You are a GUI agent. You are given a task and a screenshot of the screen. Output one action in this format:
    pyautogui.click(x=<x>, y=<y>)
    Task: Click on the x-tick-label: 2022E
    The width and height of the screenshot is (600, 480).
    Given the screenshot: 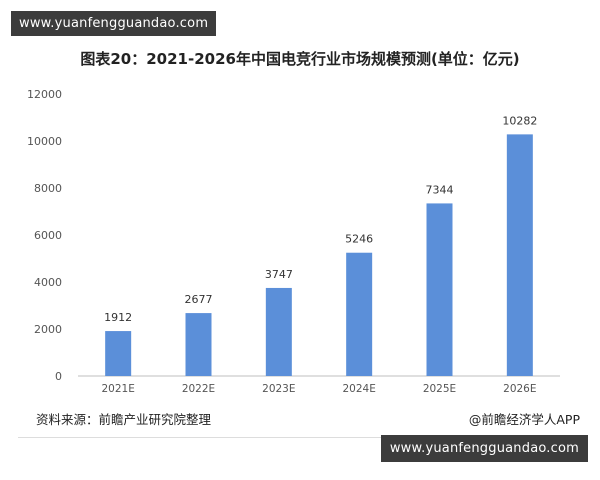 What is the action you would take?
    pyautogui.click(x=198, y=389)
    